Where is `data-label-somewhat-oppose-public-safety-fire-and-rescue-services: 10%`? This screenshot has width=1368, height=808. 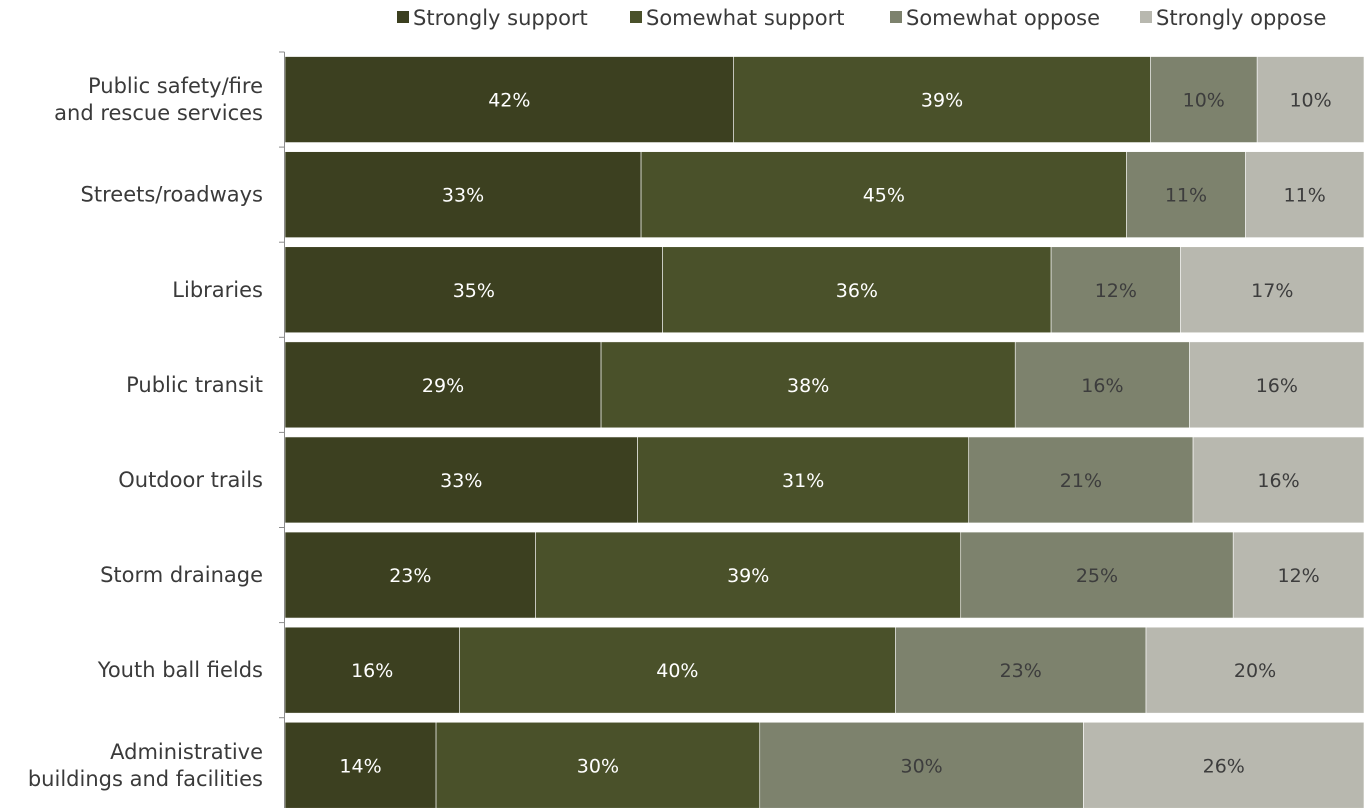 data-label-somewhat-oppose-public-safety-fire-and-rescue-services: 10% is located at coordinates (1204, 101).